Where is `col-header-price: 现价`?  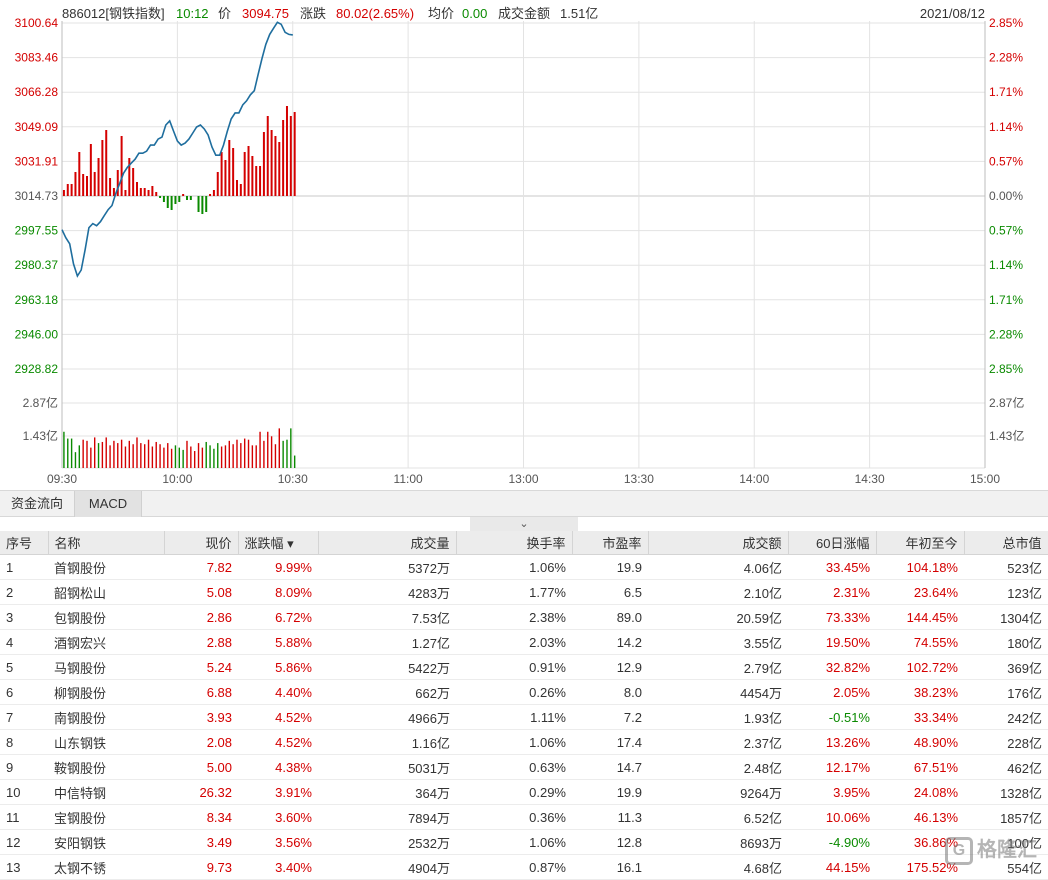
col-header-price: 现价 is located at coordinates (201, 543).